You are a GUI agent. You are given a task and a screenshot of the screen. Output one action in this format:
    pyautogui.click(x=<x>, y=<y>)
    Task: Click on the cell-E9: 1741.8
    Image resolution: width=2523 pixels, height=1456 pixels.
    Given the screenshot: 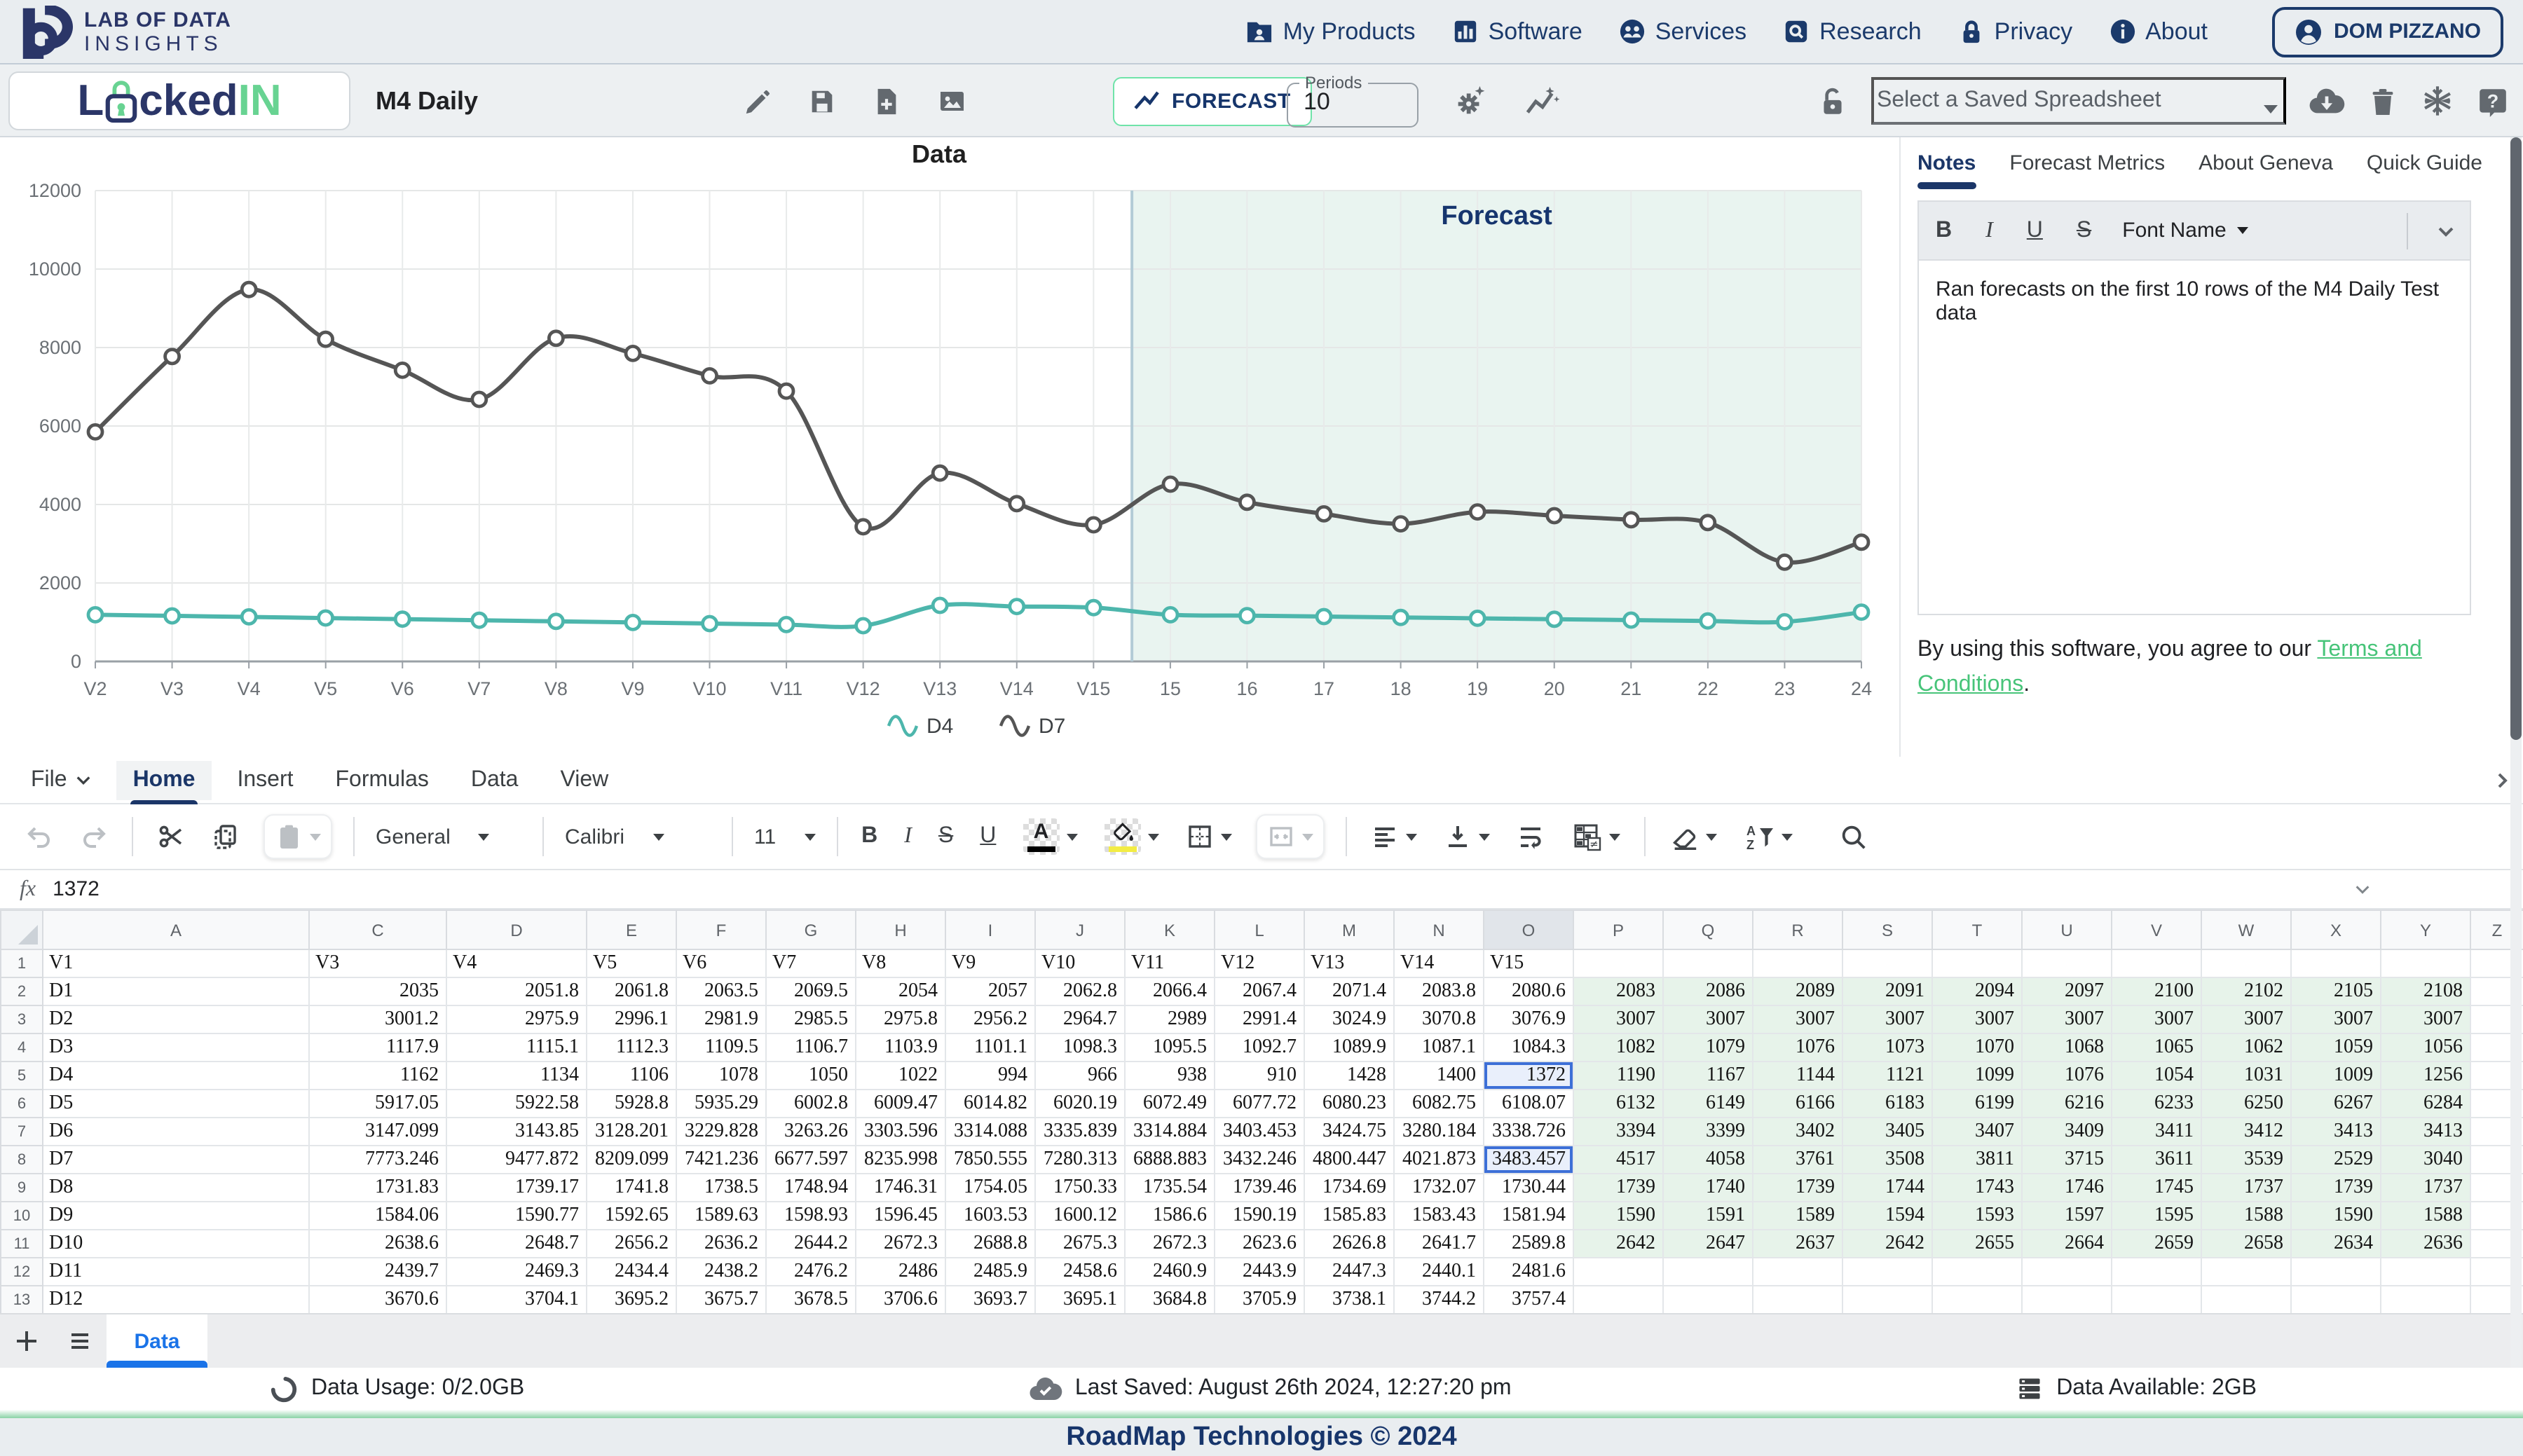 What is the action you would take?
    pyautogui.click(x=631, y=1187)
    